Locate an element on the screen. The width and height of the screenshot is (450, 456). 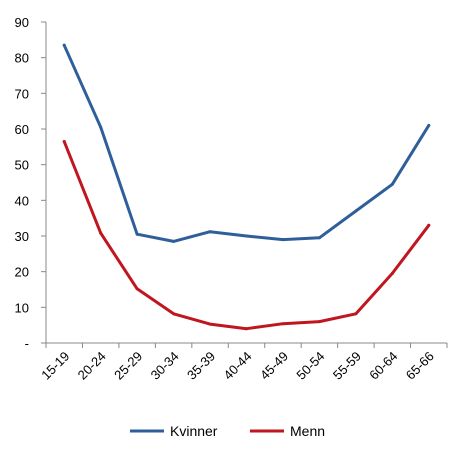
x-tick-label: 35-39 is located at coordinates (201, 366).